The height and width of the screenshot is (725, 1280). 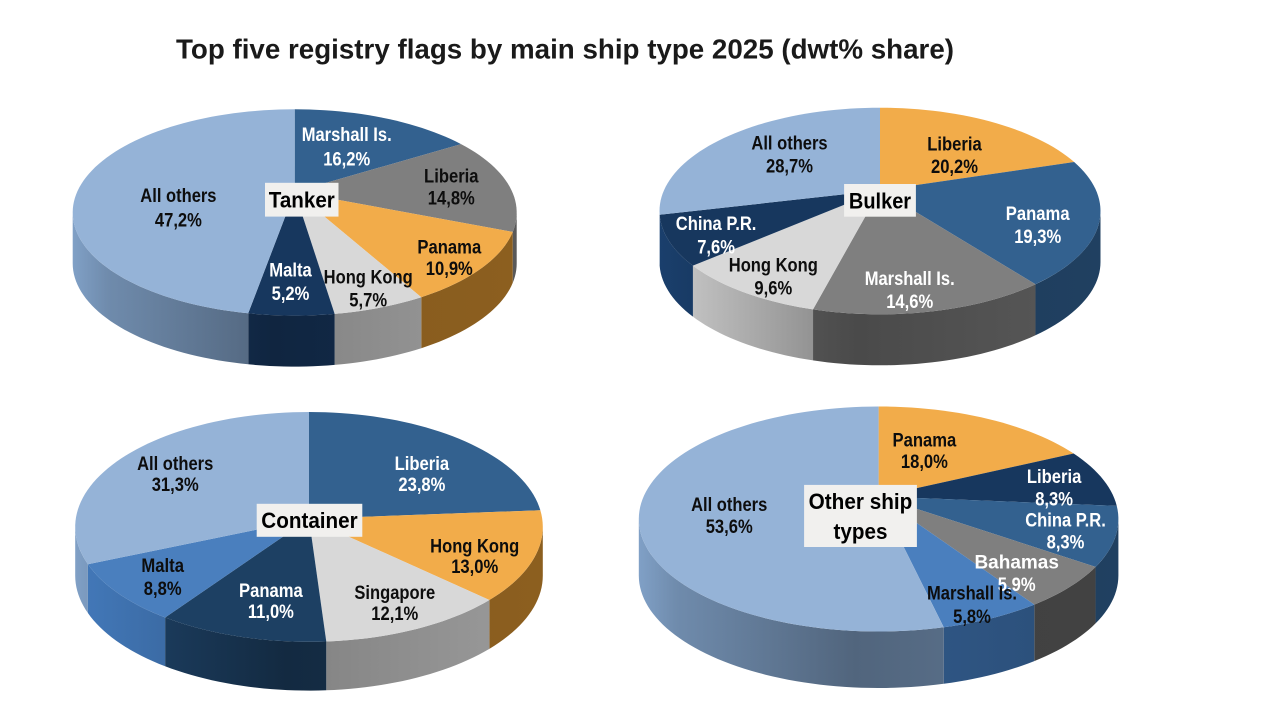 I want to click on svg-text: Container, so click(x=309, y=520).